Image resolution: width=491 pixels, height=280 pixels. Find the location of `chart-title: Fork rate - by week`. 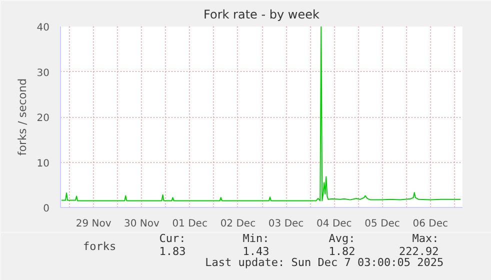

chart-title: Fork rate - by week is located at coordinates (262, 15).